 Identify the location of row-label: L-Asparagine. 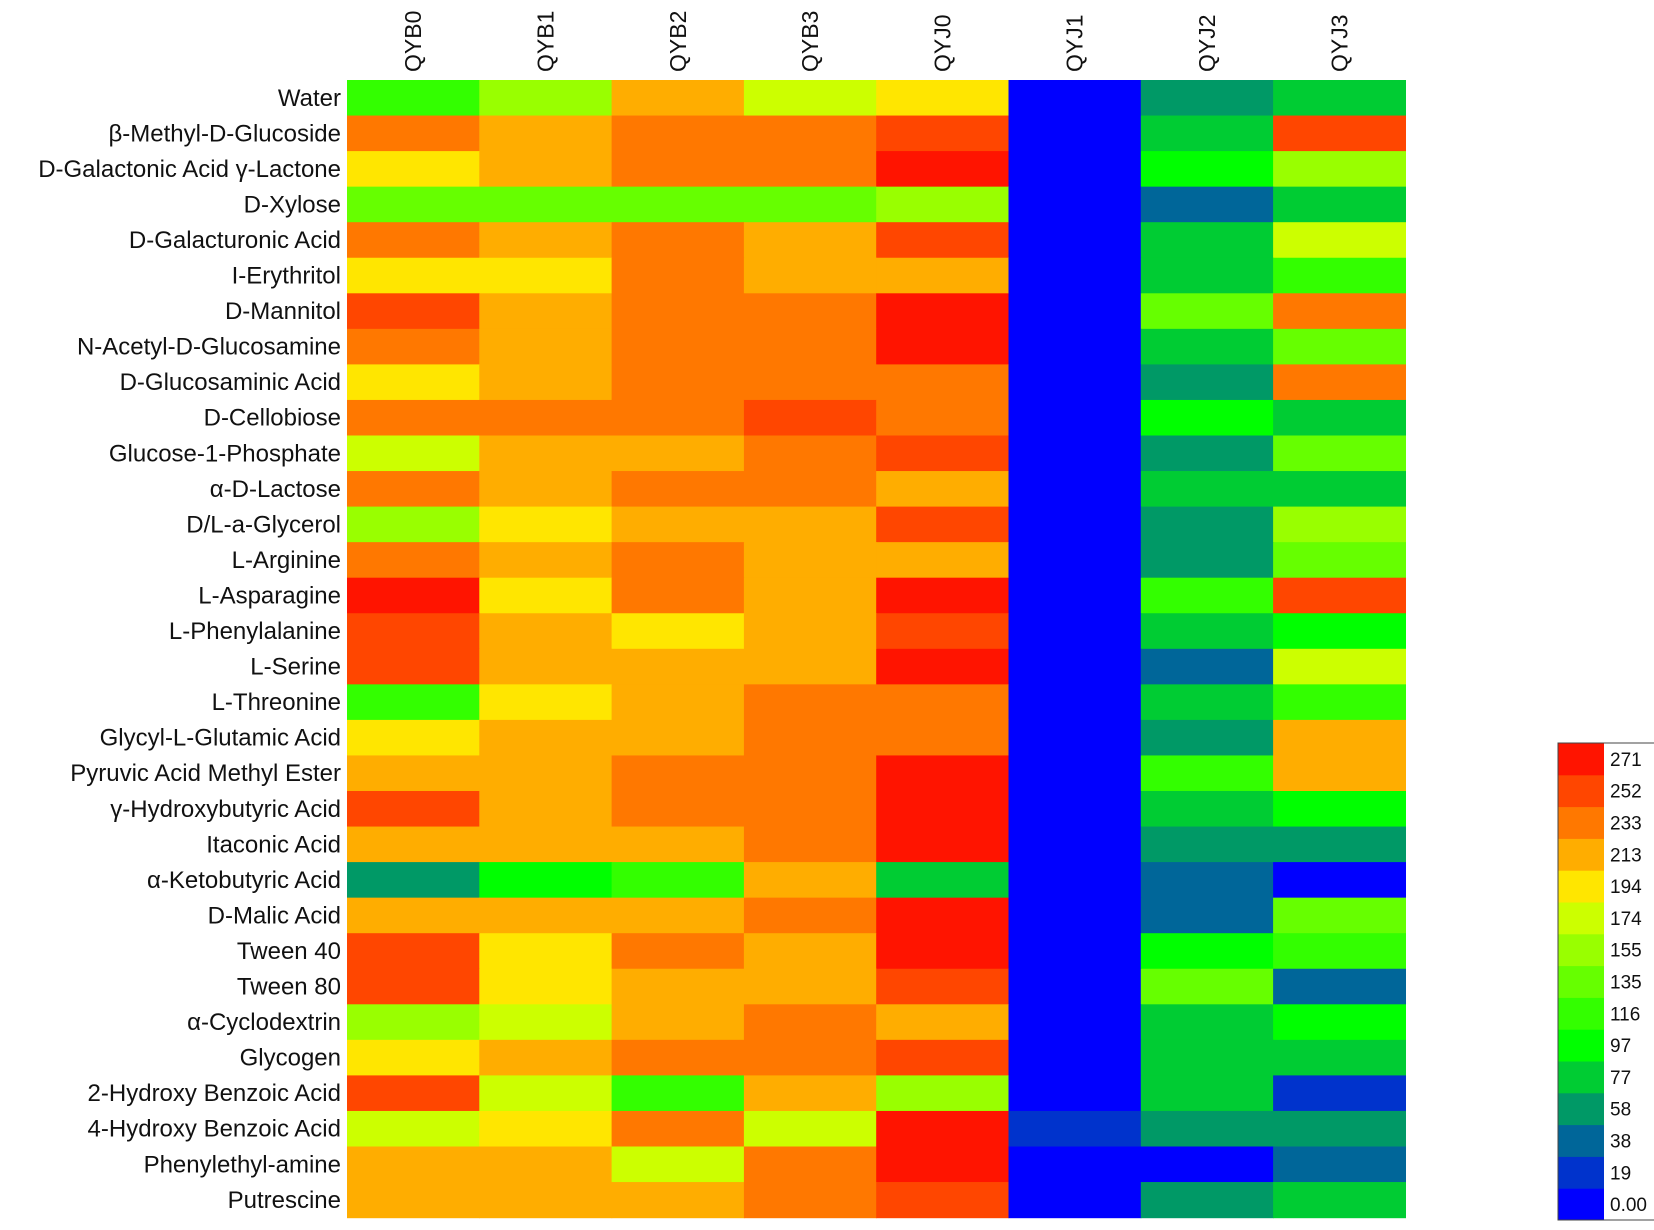
(269, 595).